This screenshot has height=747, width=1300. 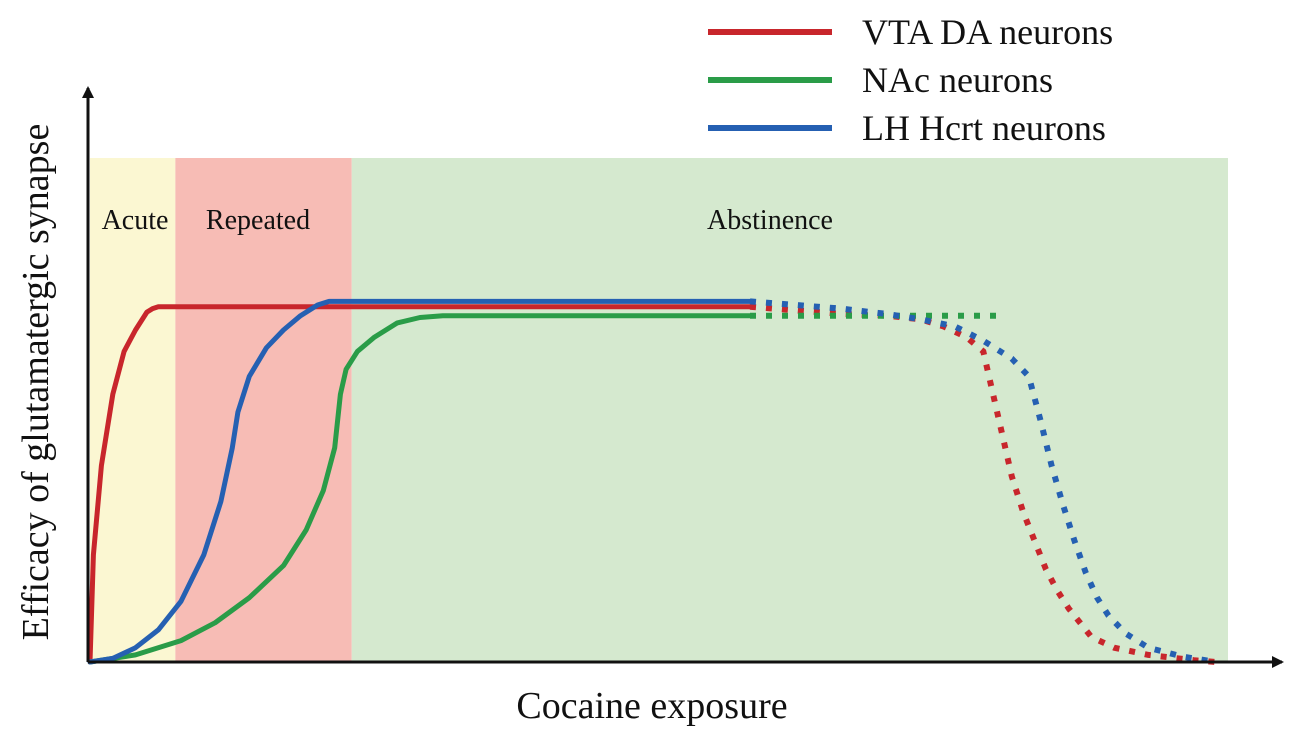 What do you see at coordinates (770, 220) in the screenshot?
I see `phase-label-abstinence: Abstinence` at bounding box center [770, 220].